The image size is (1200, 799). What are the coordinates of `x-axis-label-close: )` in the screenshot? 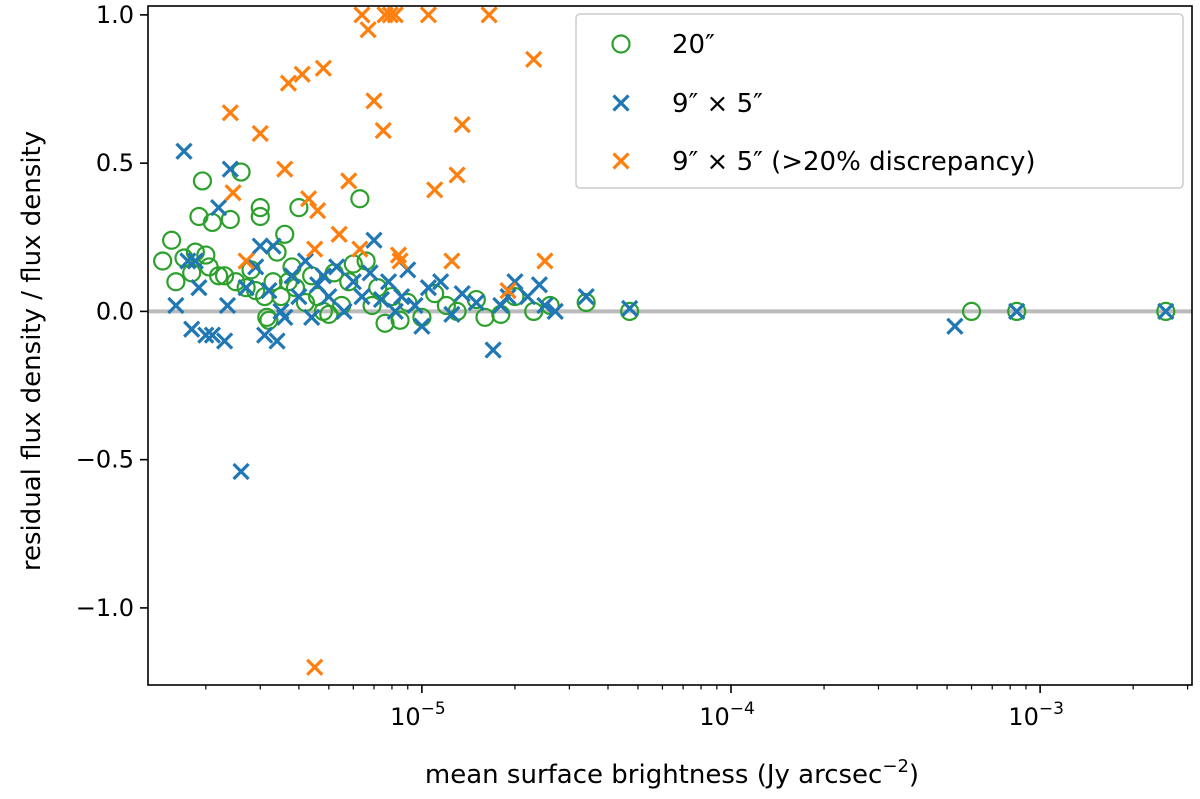 It's located at (914, 775).